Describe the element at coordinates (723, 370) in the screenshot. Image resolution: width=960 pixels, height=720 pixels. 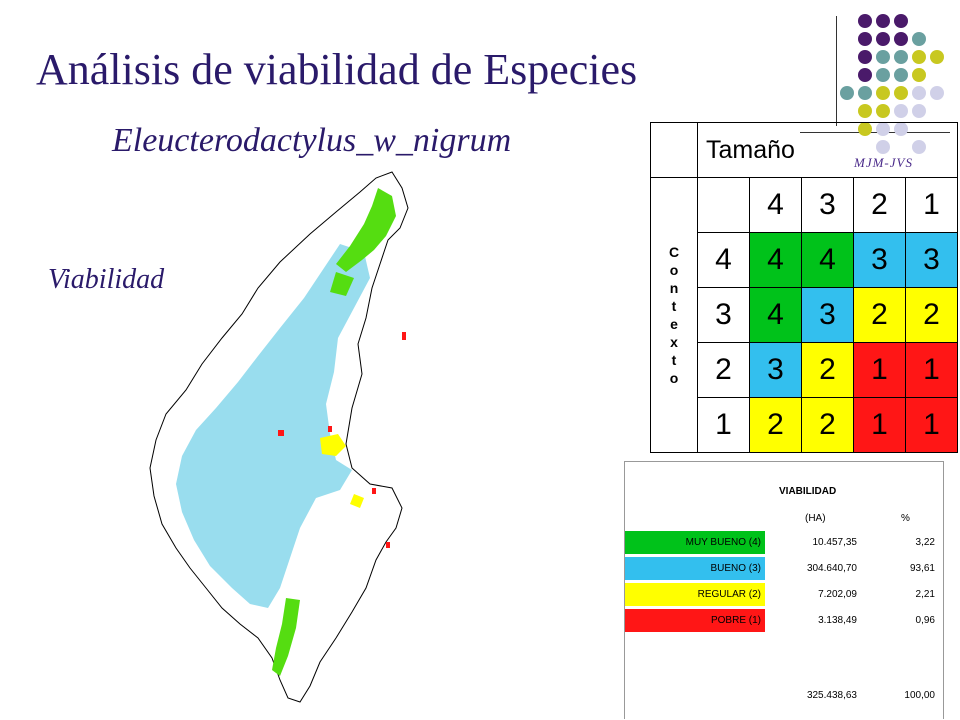
I see `matrix-row-header: 2` at that location.